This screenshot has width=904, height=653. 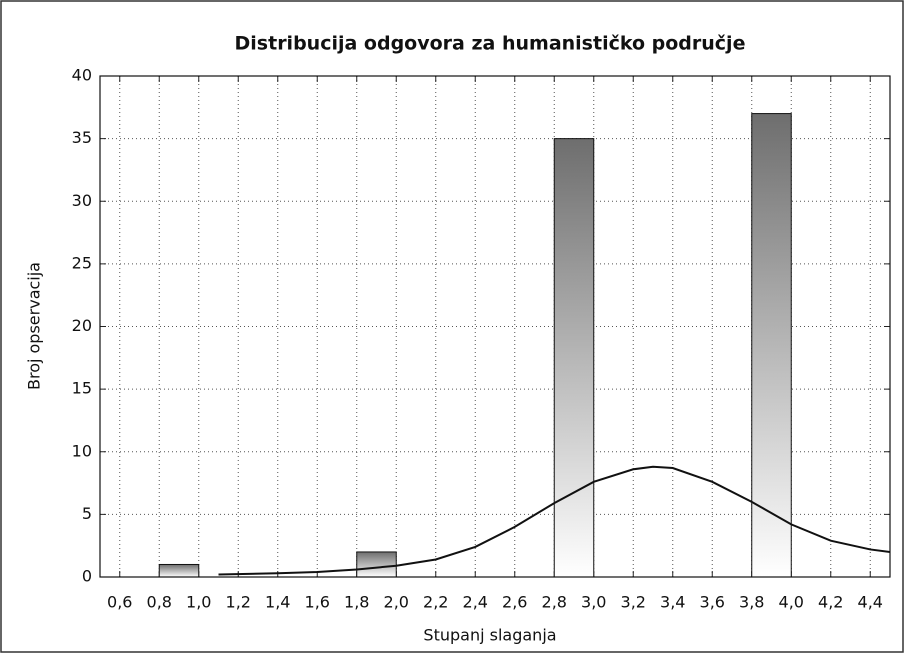 I want to click on y-axis-label: Broj opservacija, so click(x=34, y=326).